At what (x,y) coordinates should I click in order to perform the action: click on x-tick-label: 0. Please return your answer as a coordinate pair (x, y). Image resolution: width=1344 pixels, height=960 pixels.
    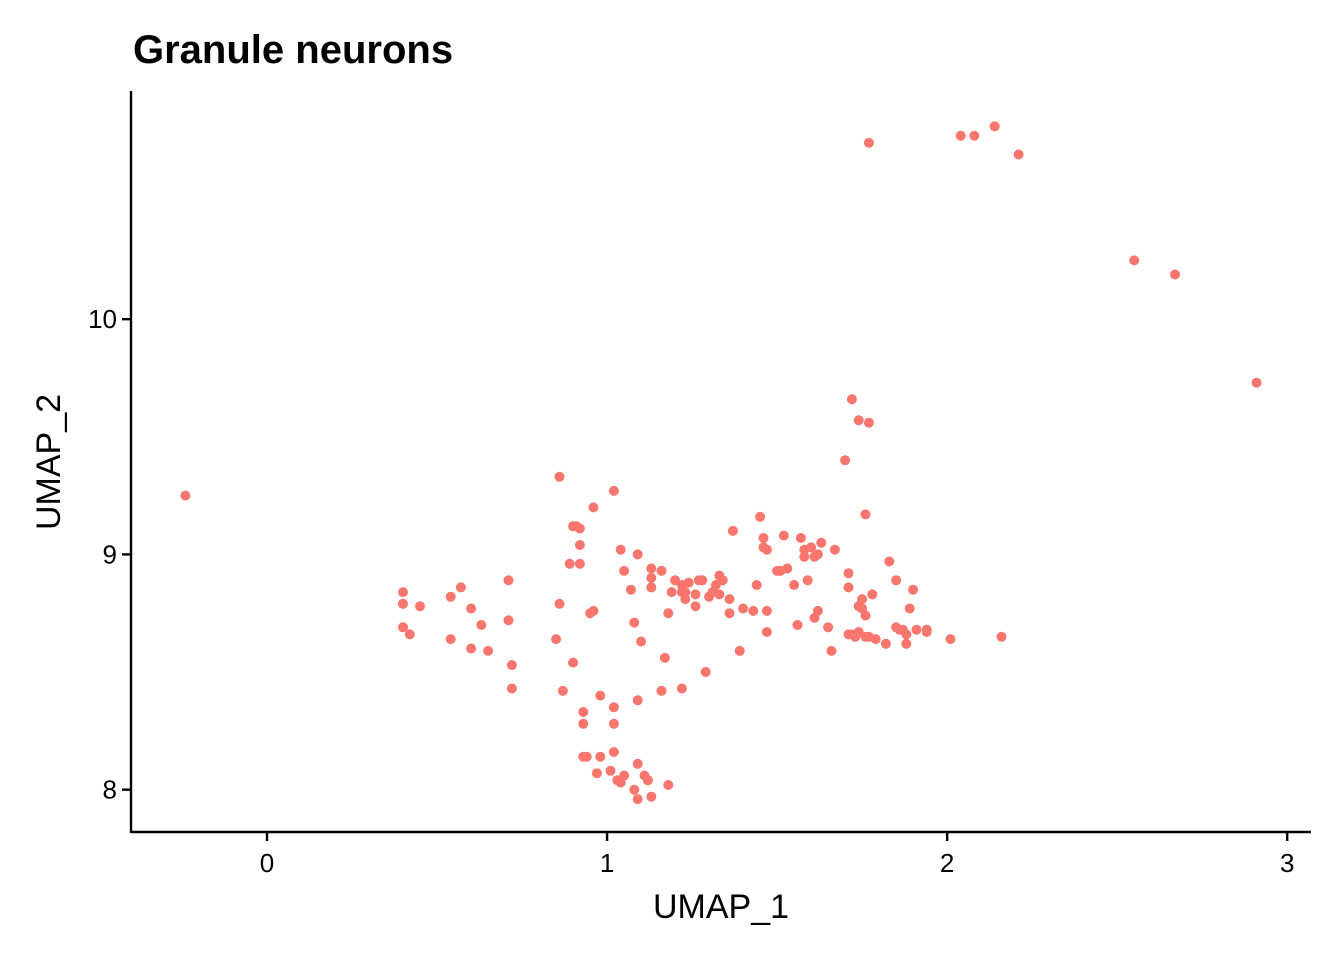
    Looking at the image, I should click on (267, 863).